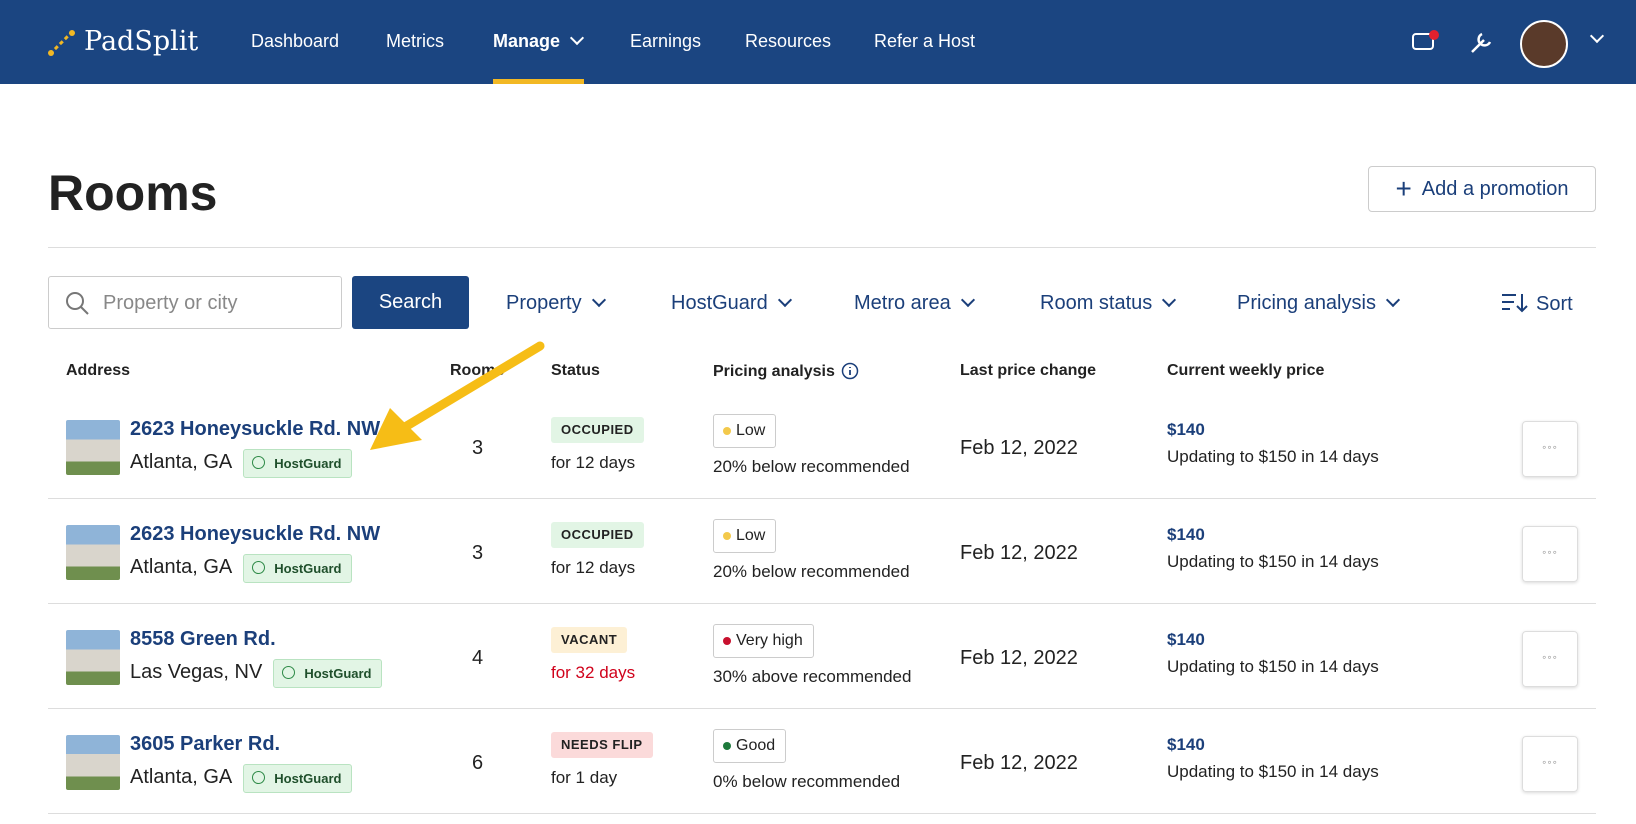 The width and height of the screenshot is (1636, 824). What do you see at coordinates (544, 303) in the screenshot?
I see `filter-text: Property` at bounding box center [544, 303].